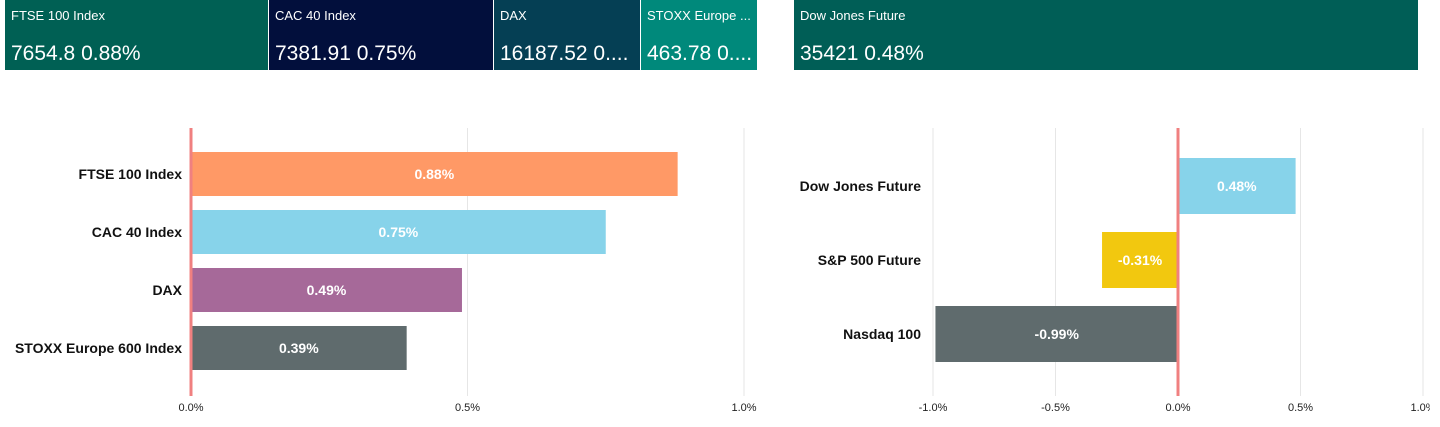  I want to click on bar-s-p-500-future, so click(1140, 260).